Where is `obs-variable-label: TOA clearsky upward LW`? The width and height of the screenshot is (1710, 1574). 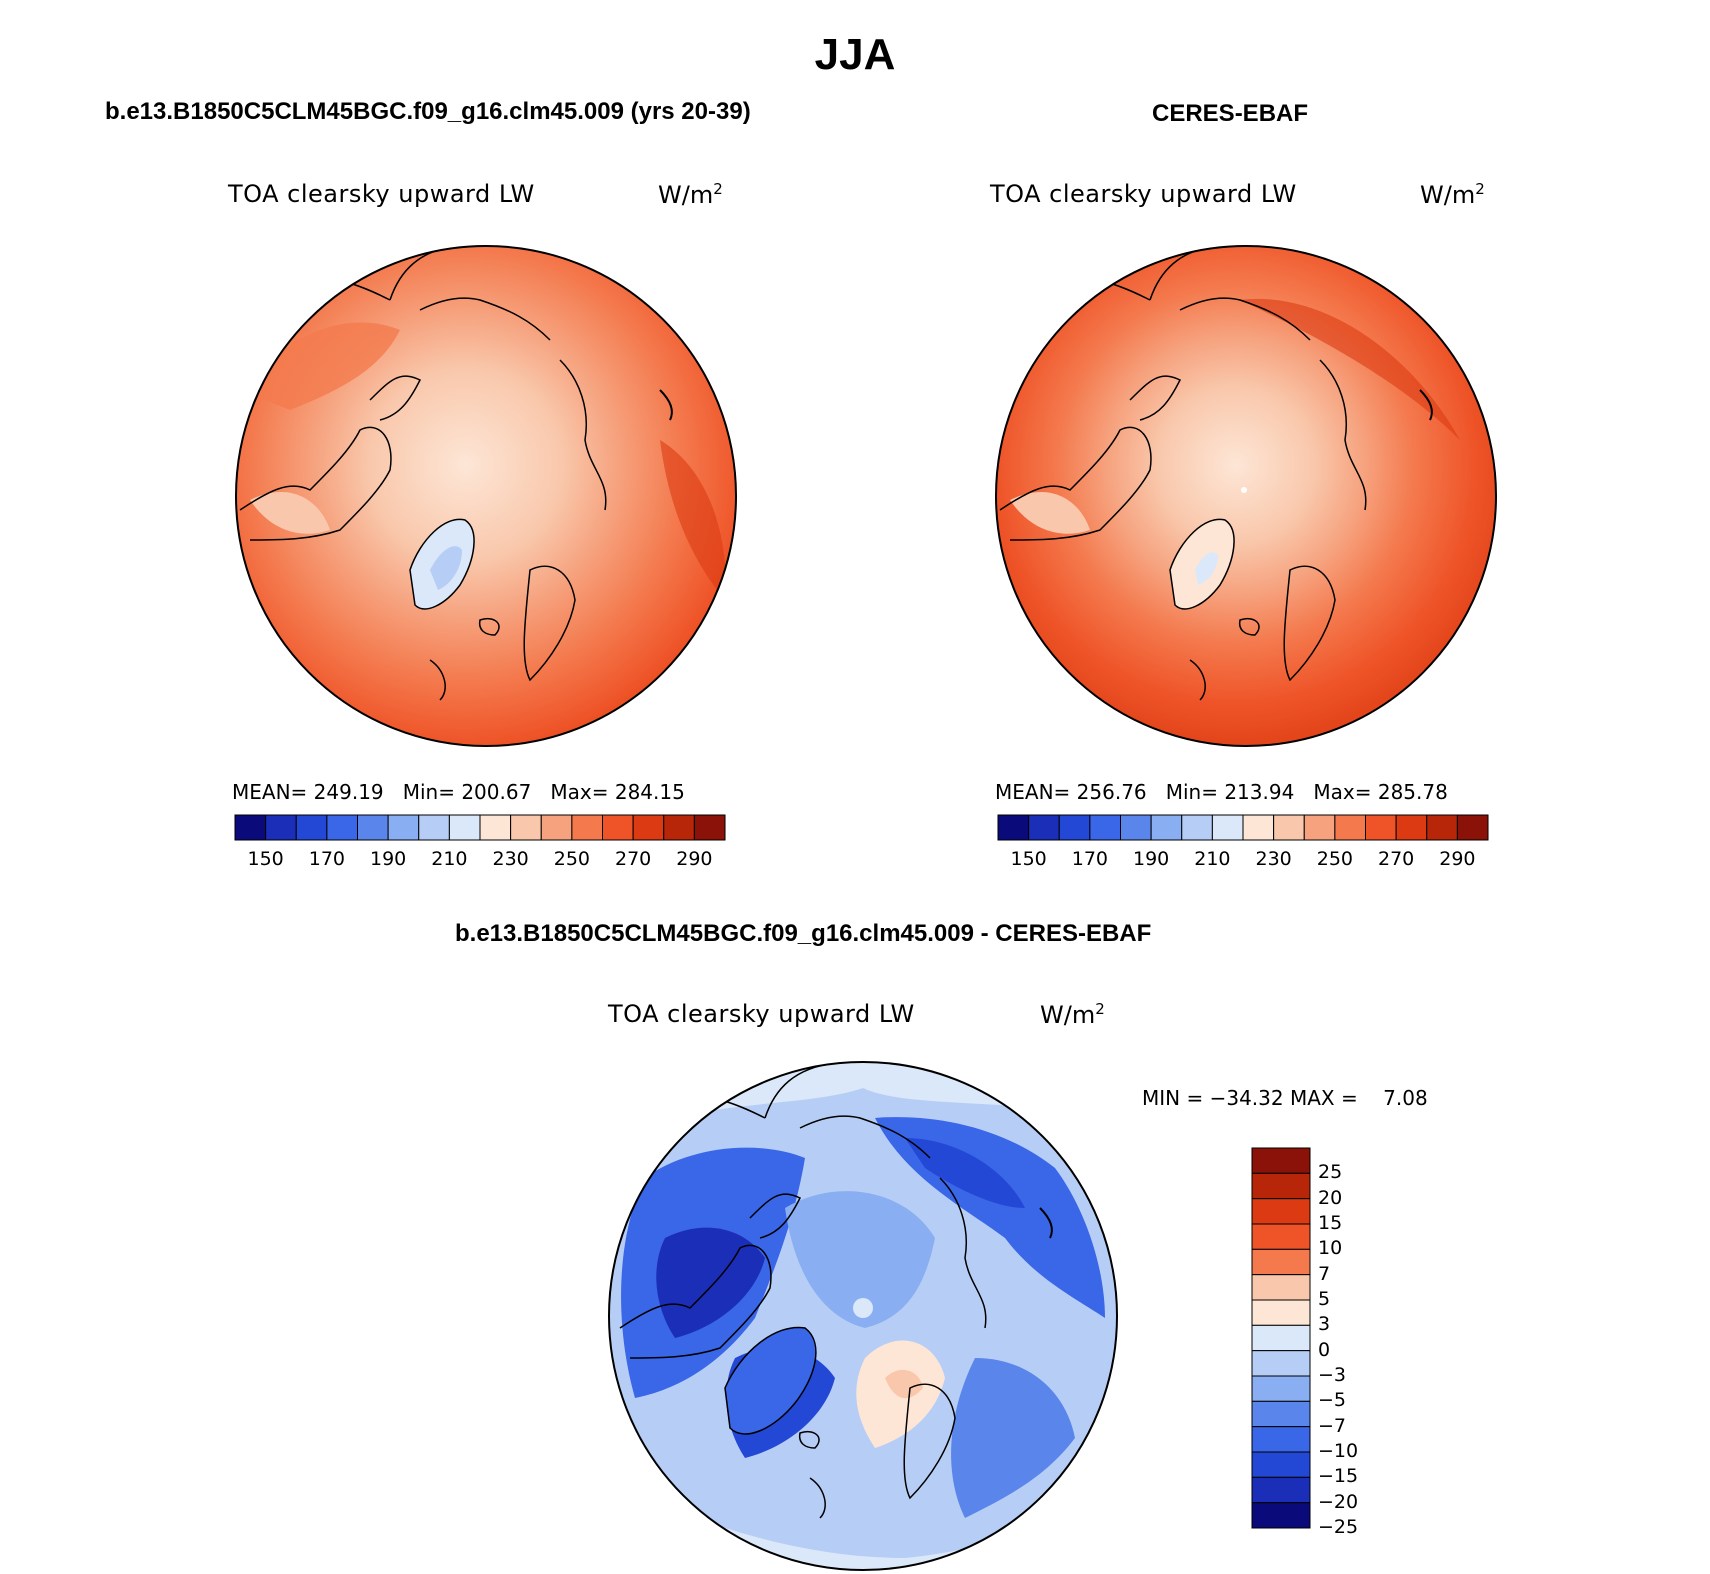
obs-variable-label: TOA clearsky upward LW is located at coordinates (1143, 194).